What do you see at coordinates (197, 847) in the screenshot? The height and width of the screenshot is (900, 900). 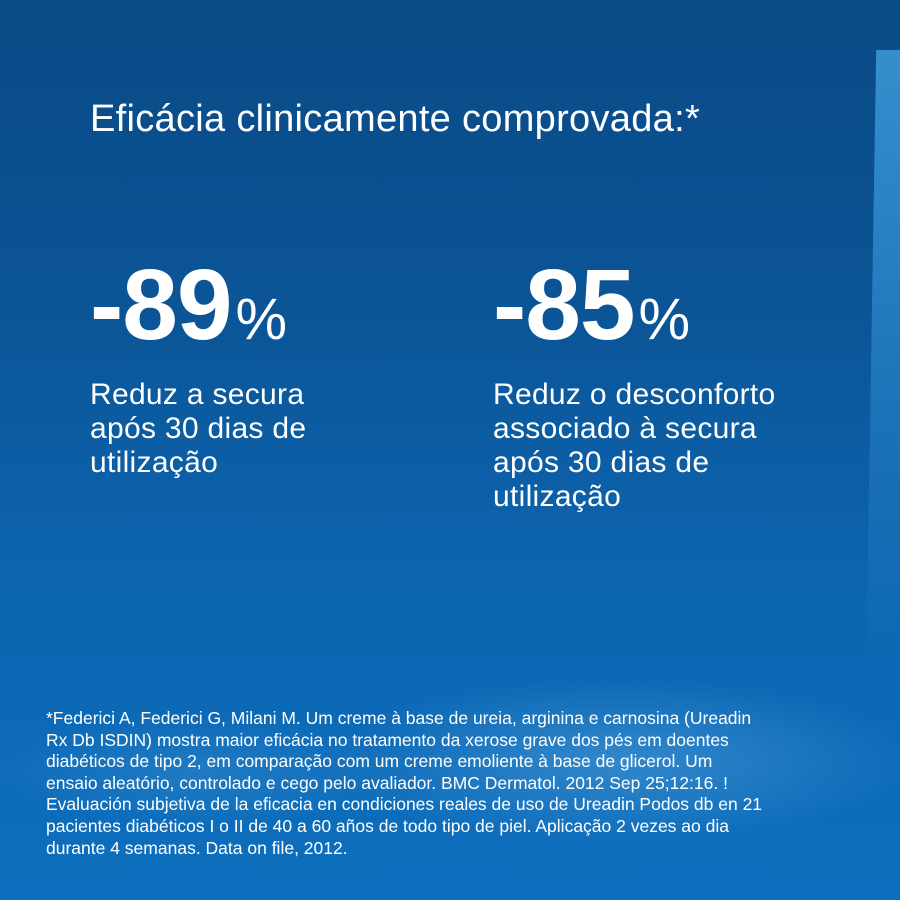 I see `footnote-line: durante 4 semanas. Data on file, 2012.` at bounding box center [197, 847].